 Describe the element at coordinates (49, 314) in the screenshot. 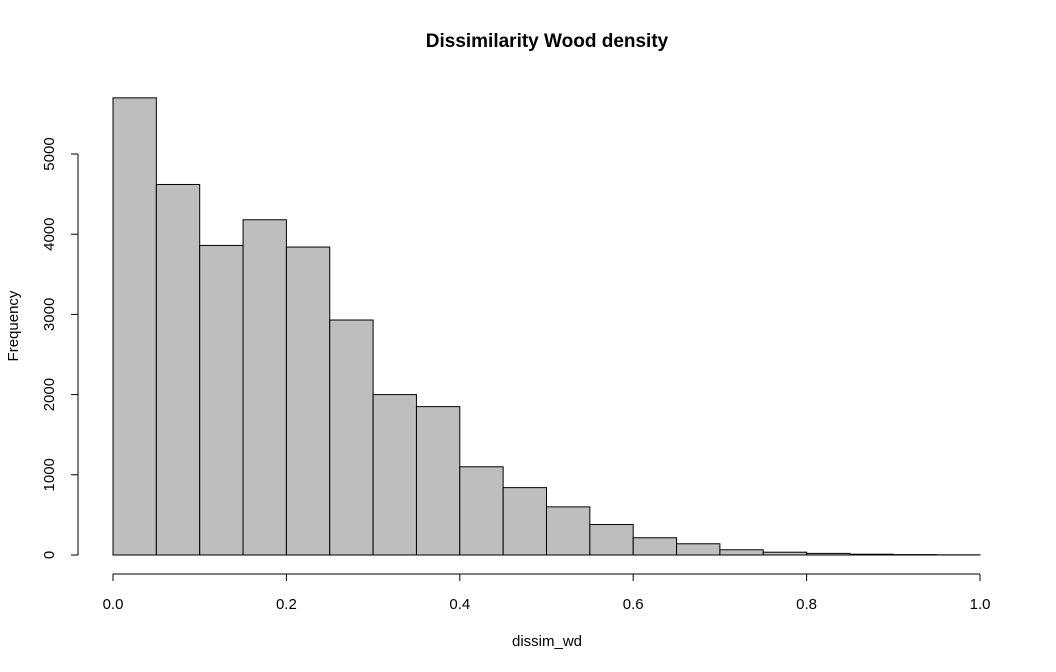

I see `y-tick-label: 3000` at that location.